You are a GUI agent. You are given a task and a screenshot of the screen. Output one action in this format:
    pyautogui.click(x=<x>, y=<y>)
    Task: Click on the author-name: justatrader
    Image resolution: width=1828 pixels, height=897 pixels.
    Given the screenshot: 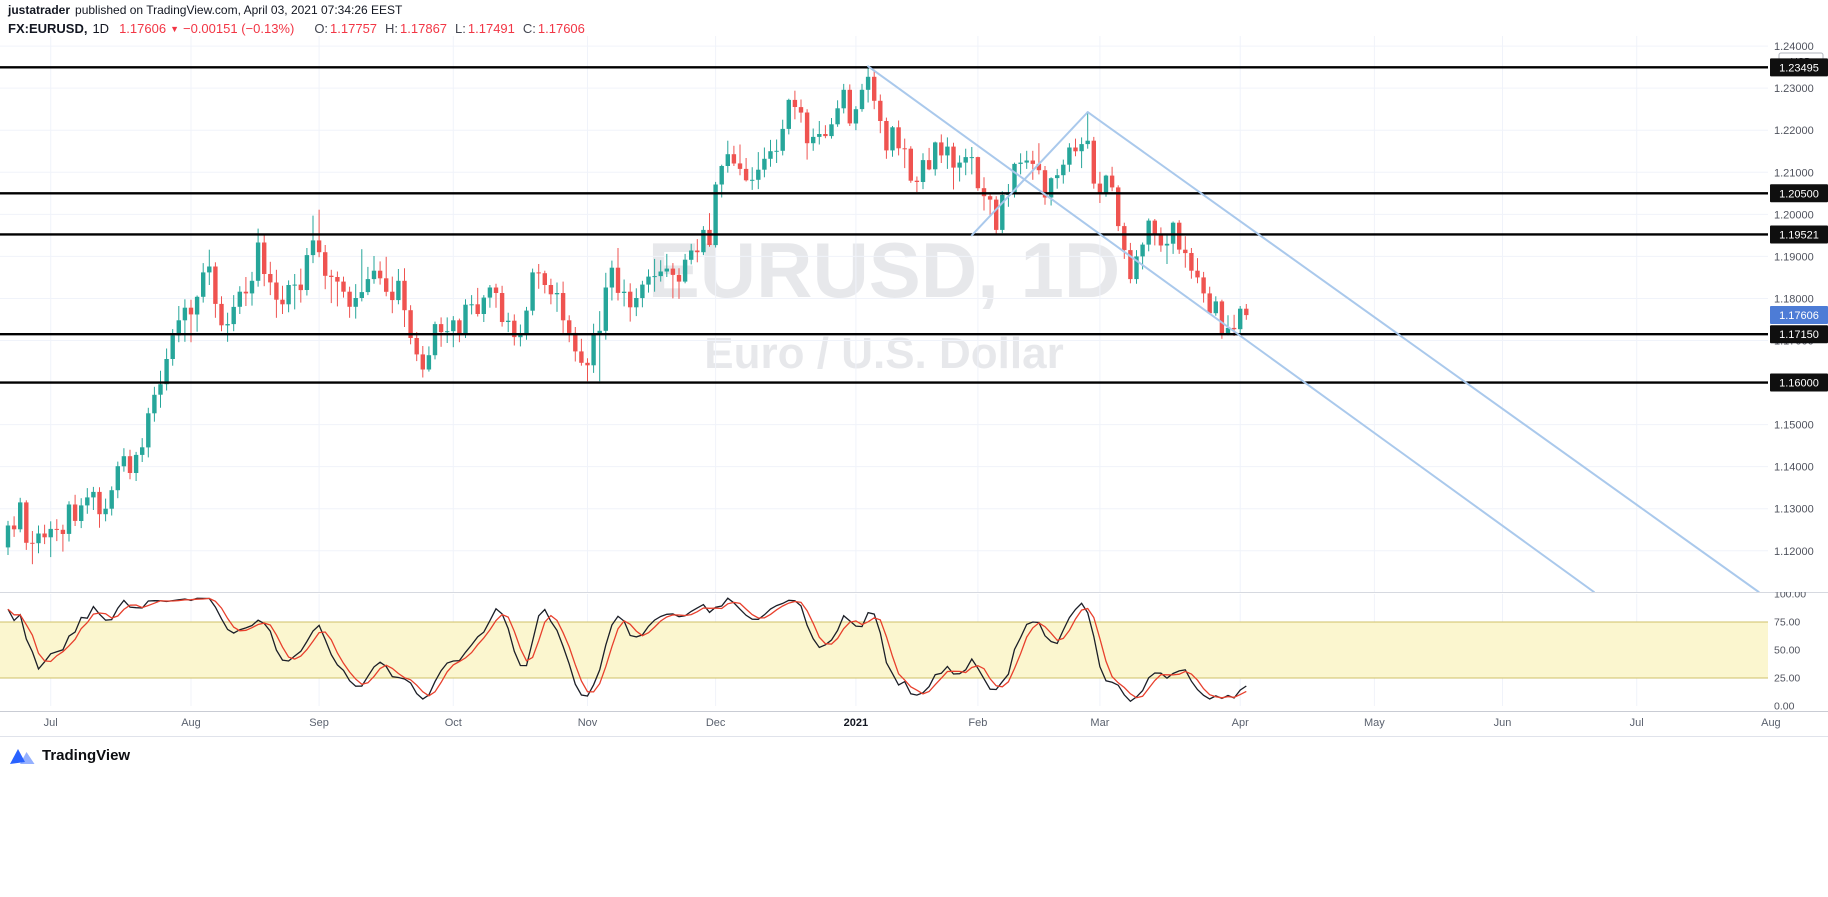 What is the action you would take?
    pyautogui.click(x=39, y=10)
    